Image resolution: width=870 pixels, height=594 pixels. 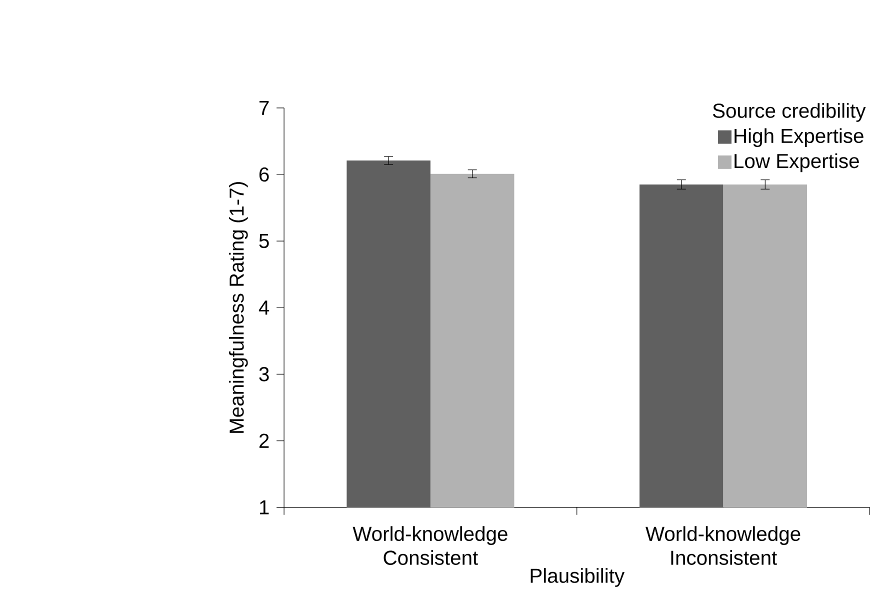 What do you see at coordinates (264, 307) in the screenshot?
I see `y-tick-label: 4` at bounding box center [264, 307].